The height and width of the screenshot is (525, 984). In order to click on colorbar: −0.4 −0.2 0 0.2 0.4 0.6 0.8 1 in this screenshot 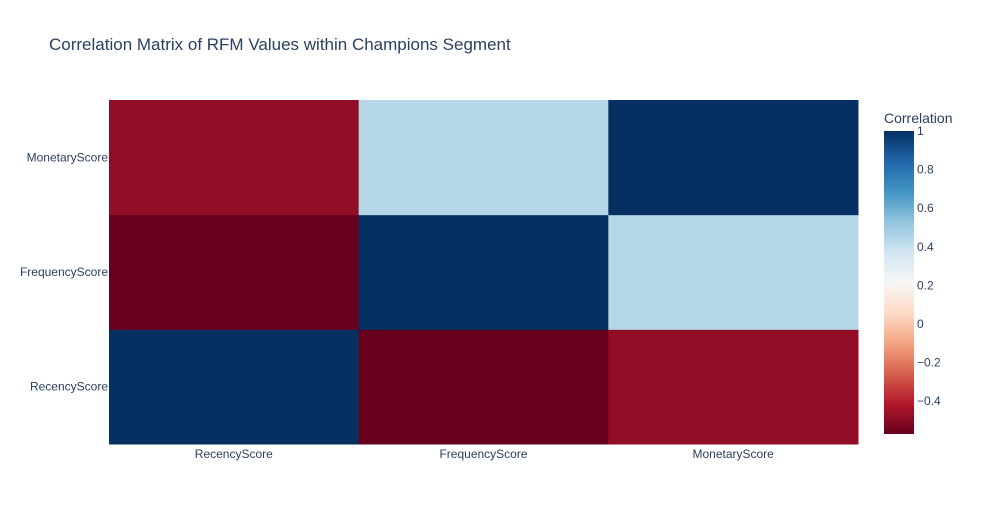, I will do `click(912, 279)`.